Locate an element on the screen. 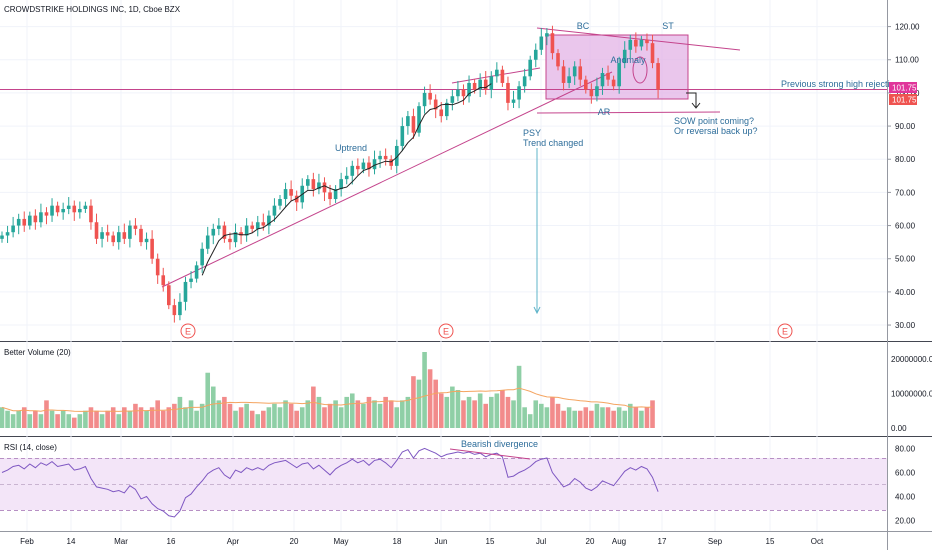 This screenshot has width=932, height=550. volume-tick-label: 10000000.00 is located at coordinates (911, 393).